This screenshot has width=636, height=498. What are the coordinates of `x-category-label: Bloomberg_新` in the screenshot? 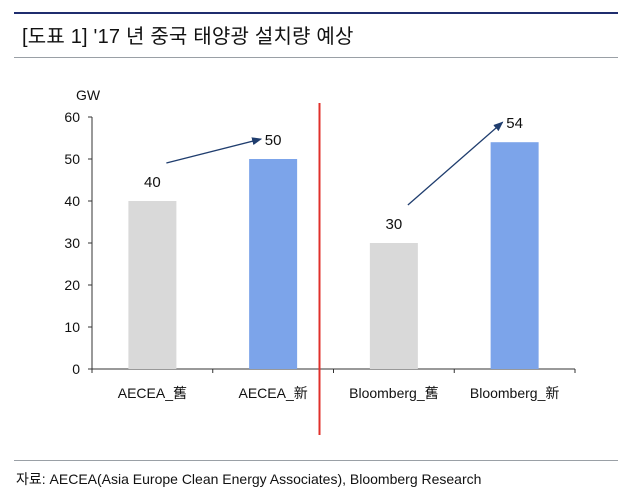 It's located at (515, 393).